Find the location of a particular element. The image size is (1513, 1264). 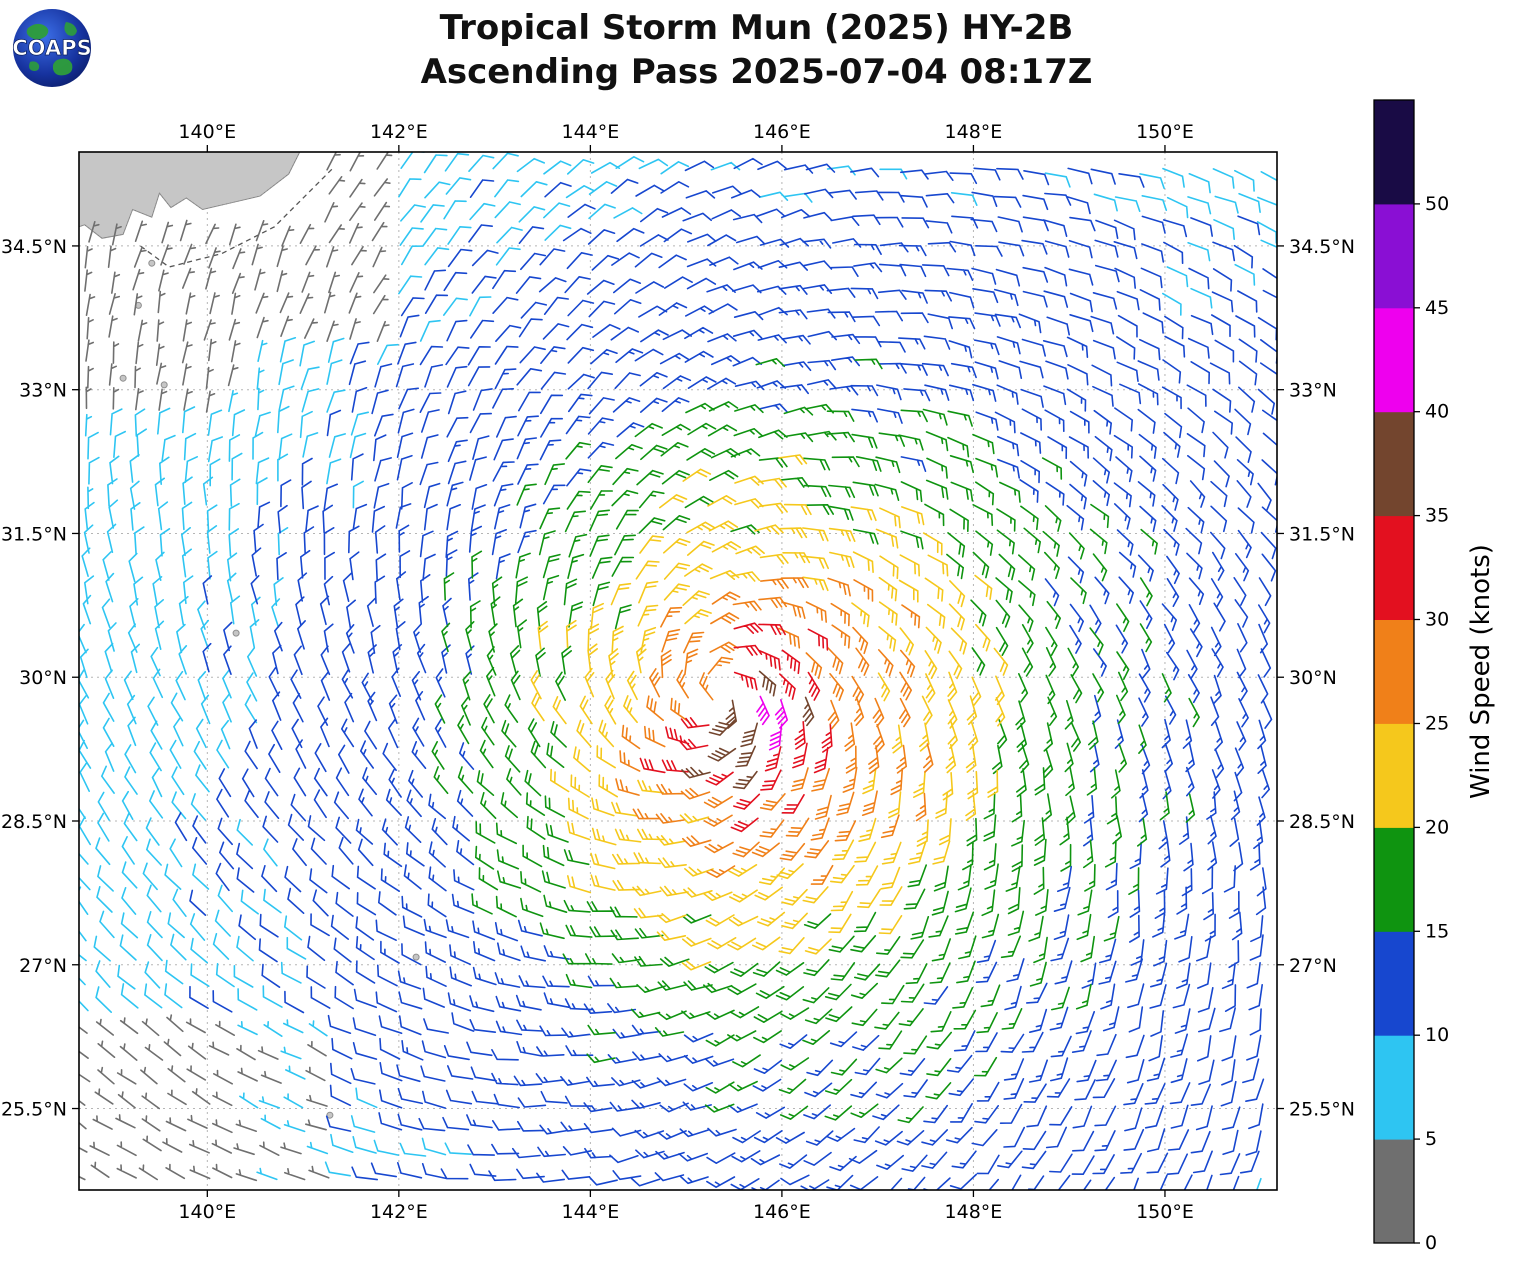

colorbar-axis-label: Wind Speed (knots) is located at coordinates (1481, 671).